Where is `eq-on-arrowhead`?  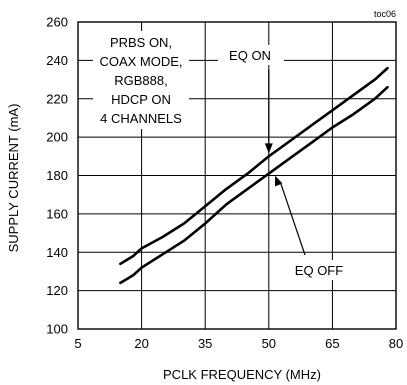 eq-on-arrowhead is located at coordinates (268, 148).